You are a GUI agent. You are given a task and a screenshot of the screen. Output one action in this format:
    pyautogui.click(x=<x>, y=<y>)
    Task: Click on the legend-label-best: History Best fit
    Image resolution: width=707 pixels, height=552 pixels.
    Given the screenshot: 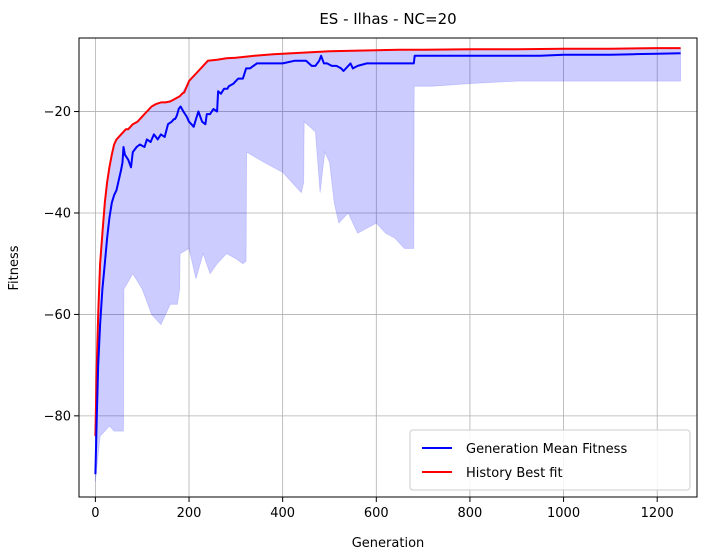 What is the action you would take?
    pyautogui.click(x=514, y=473)
    